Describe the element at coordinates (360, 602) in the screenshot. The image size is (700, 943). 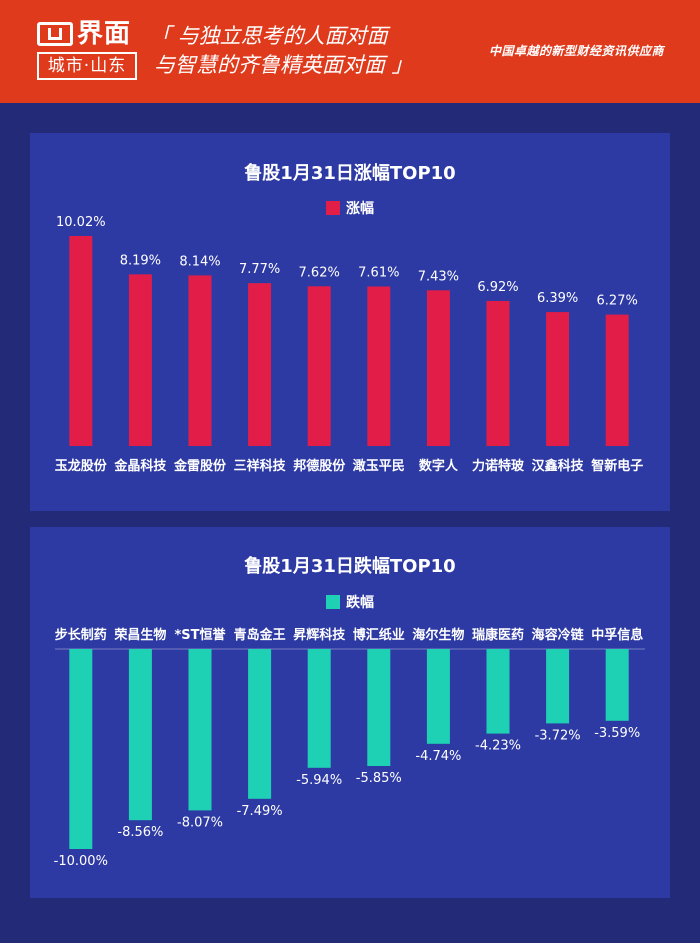
I see `legend-label: 跌幅` at that location.